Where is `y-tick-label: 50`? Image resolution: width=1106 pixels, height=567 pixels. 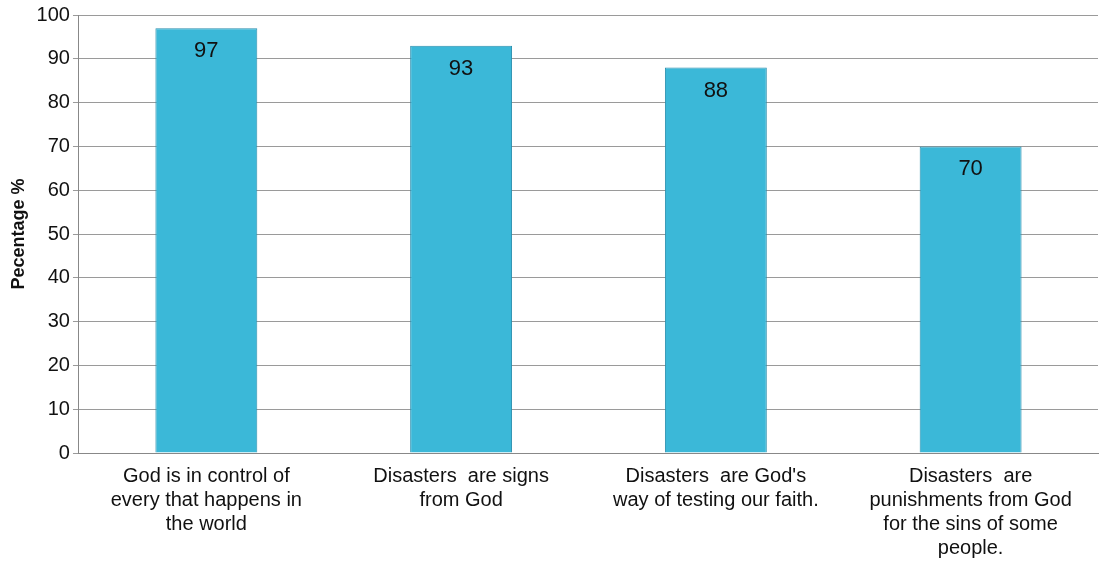 y-tick-label: 50 is located at coordinates (58, 232).